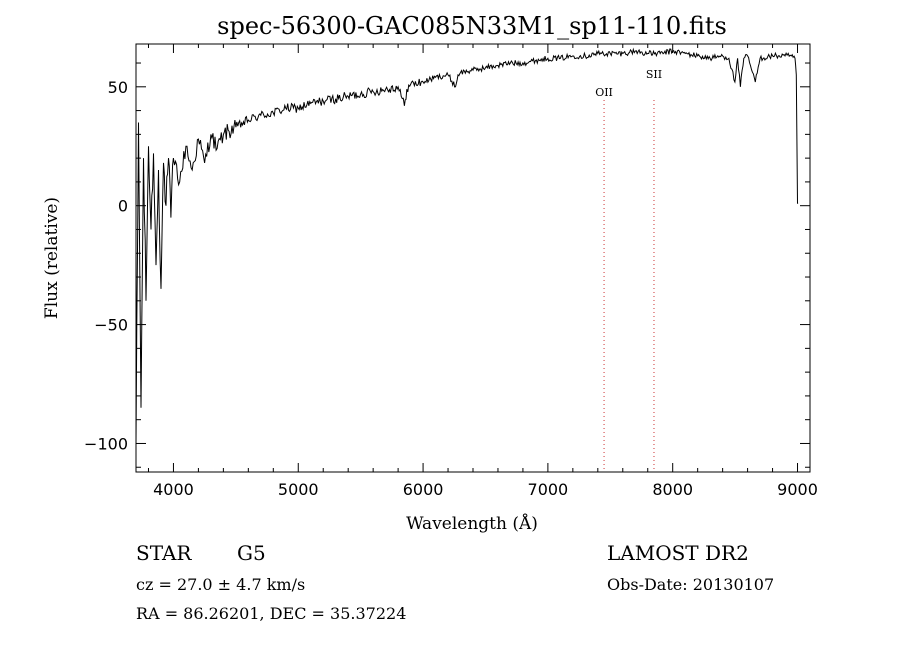 The image size is (900, 650). Describe the element at coordinates (123, 206) in the screenshot. I see `y-tick-label: 0` at that location.